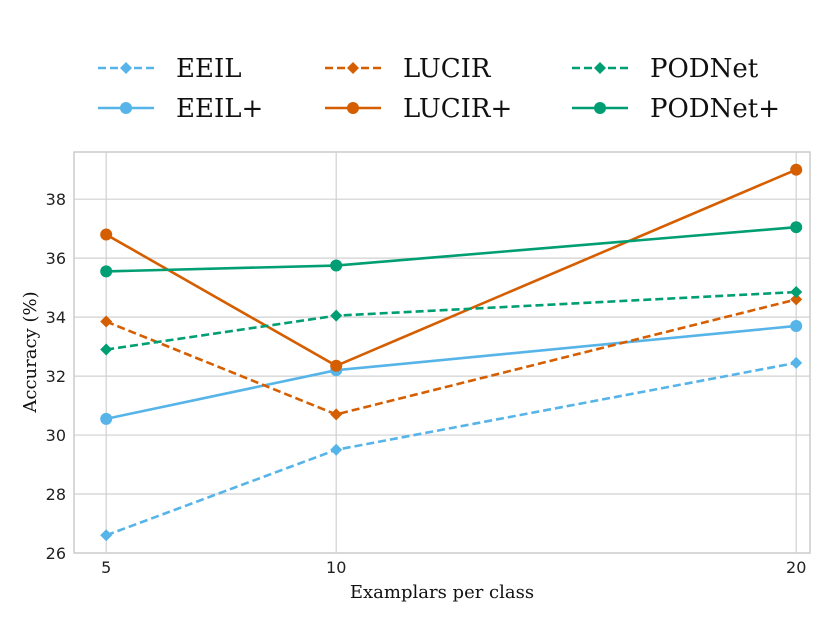 Image resolution: width=830 pixels, height=623 pixels. What do you see at coordinates (56, 435) in the screenshot?
I see `y-tick-label: 30` at bounding box center [56, 435].